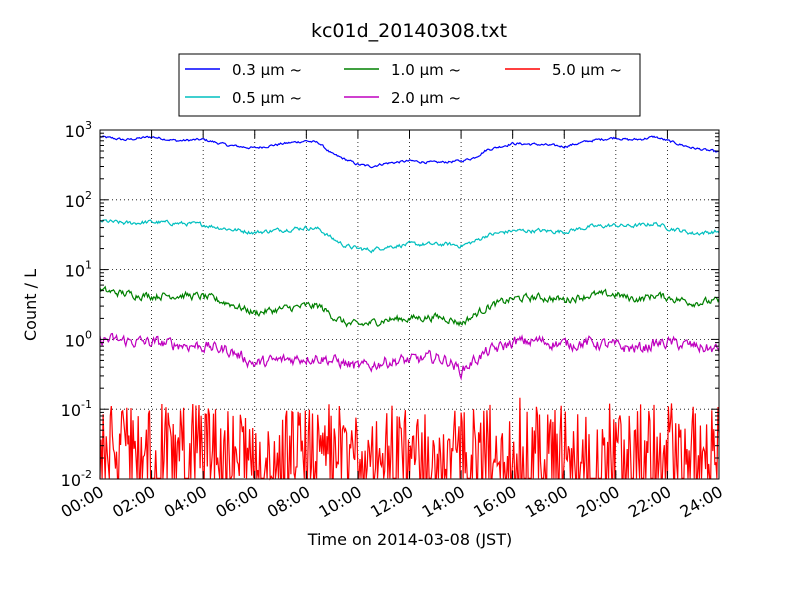 The width and height of the screenshot is (800, 600). What do you see at coordinates (78, 270) in the screenshot?
I see `y-tick-label: 10¹` at bounding box center [78, 270].